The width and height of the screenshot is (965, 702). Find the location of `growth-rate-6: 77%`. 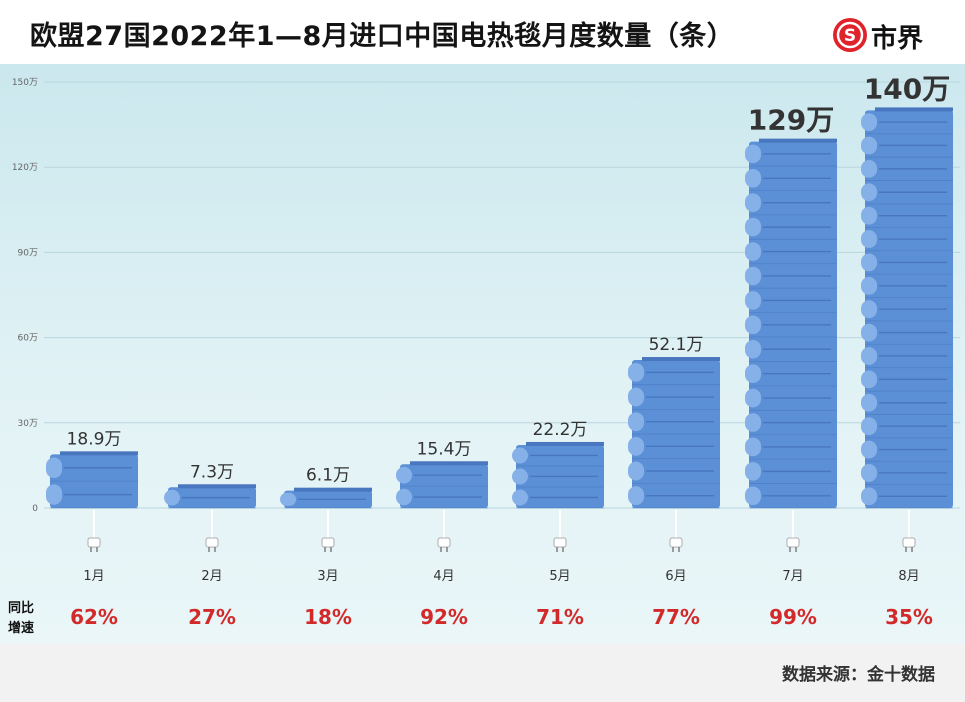

growth-rate-6: 77% is located at coordinates (676, 617).